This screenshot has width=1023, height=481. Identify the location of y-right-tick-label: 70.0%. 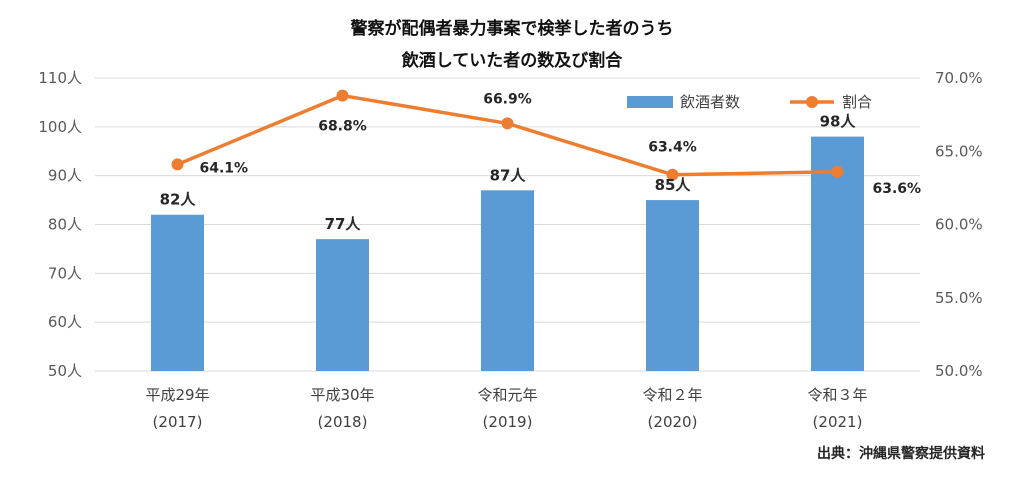
(959, 78).